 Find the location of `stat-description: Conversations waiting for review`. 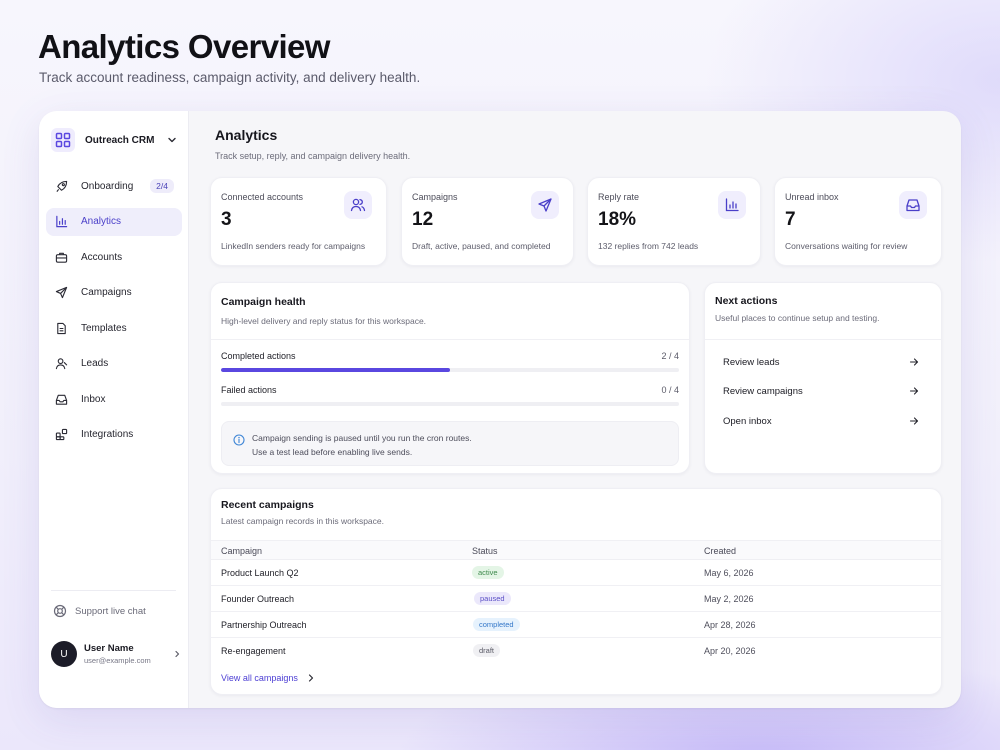

stat-description: Conversations waiting for review is located at coordinates (846, 246).